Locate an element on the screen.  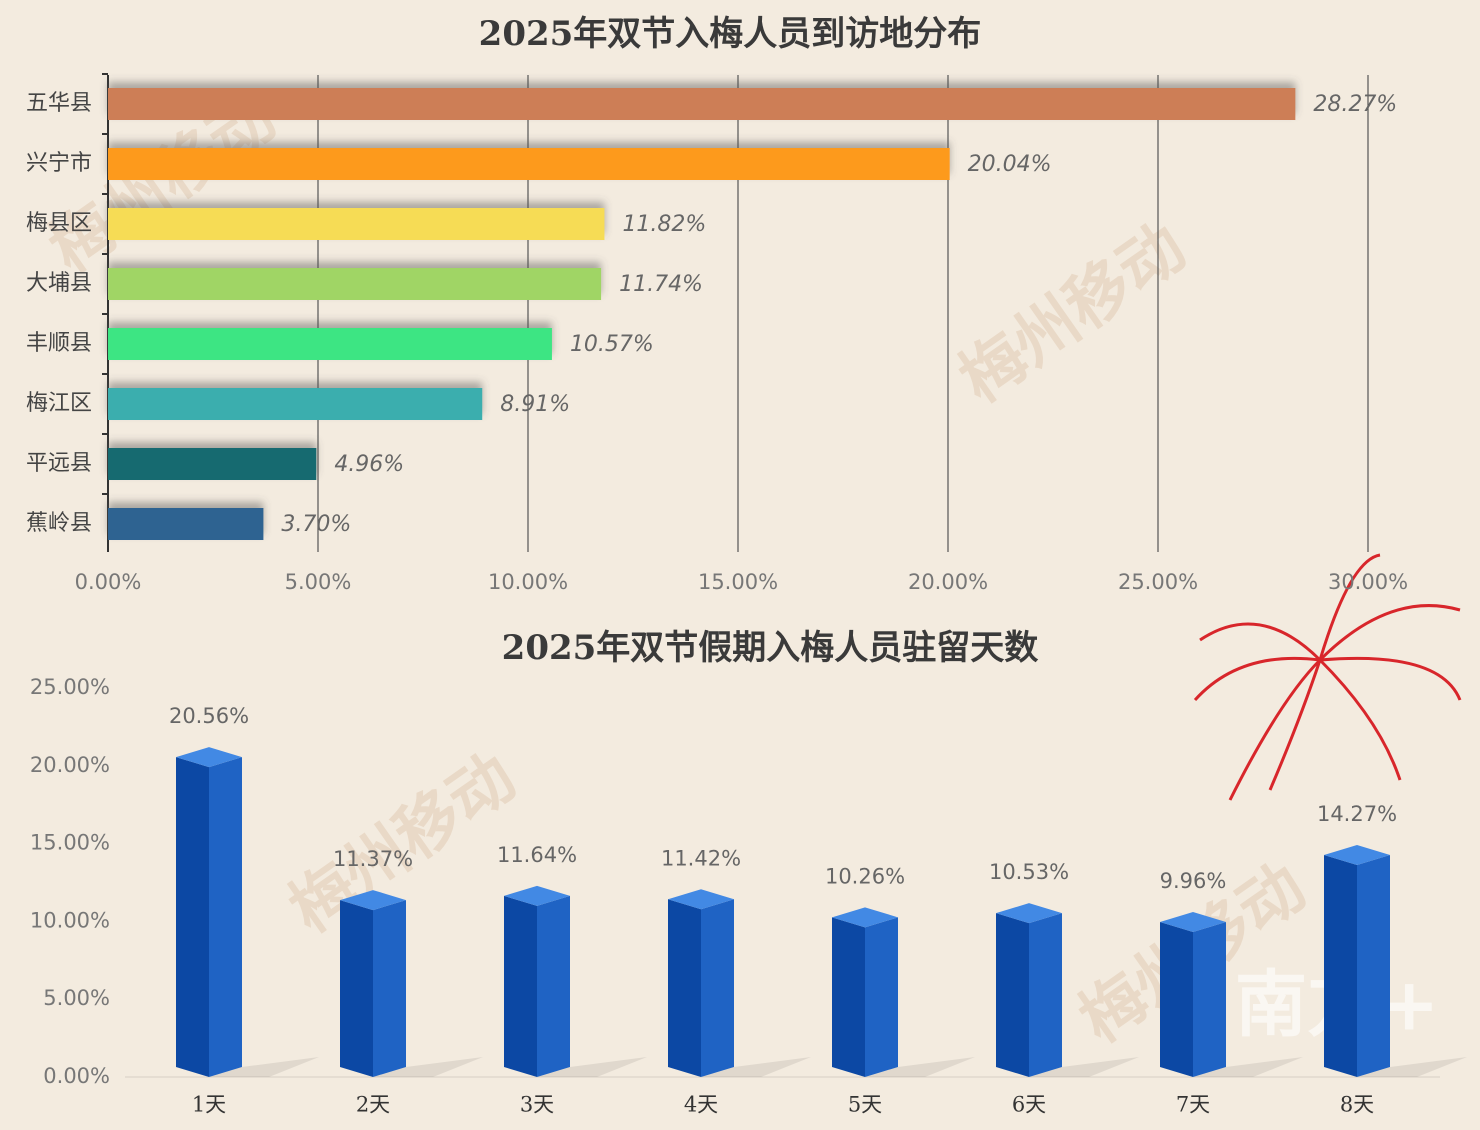
x-tick-label: 20.00% is located at coordinates (948, 582).